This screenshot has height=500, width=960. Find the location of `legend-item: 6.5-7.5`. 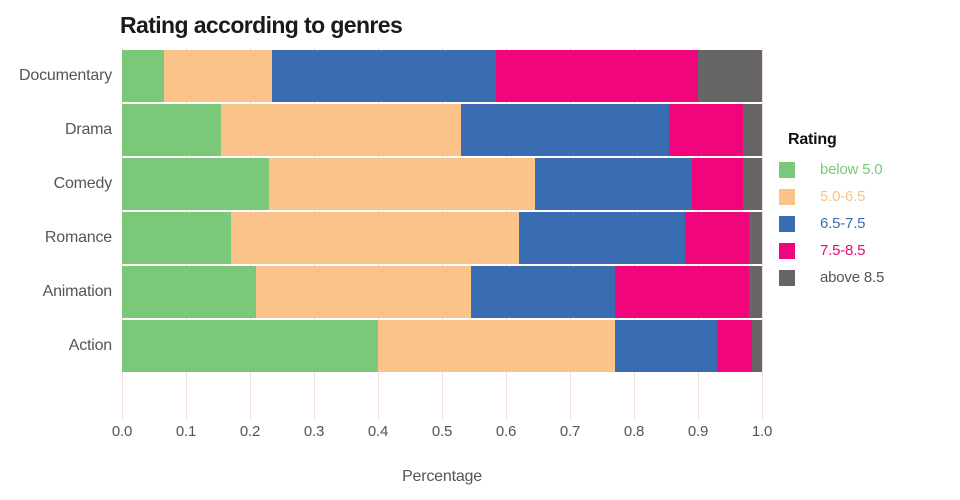

legend-item: 6.5-7.5 is located at coordinates (822, 223).